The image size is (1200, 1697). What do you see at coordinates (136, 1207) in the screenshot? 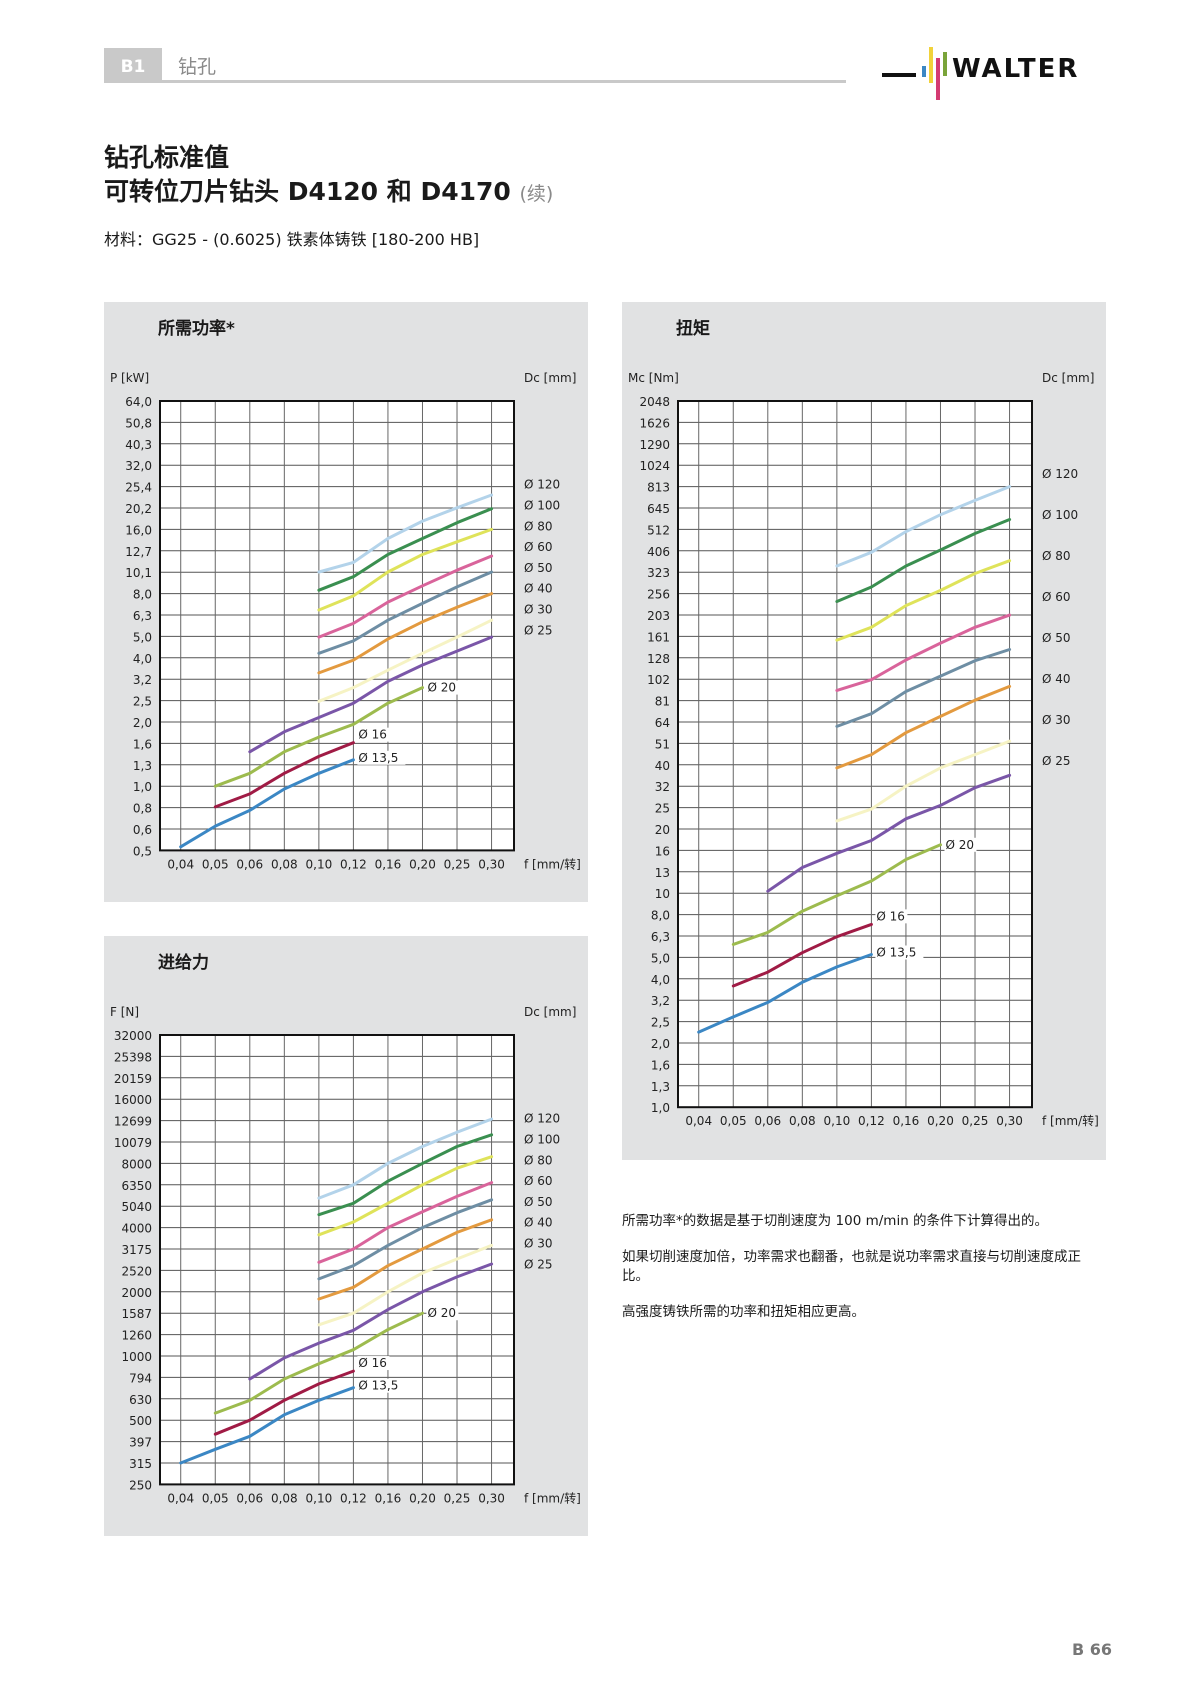
I see `svg-text: 5040` at bounding box center [136, 1207].